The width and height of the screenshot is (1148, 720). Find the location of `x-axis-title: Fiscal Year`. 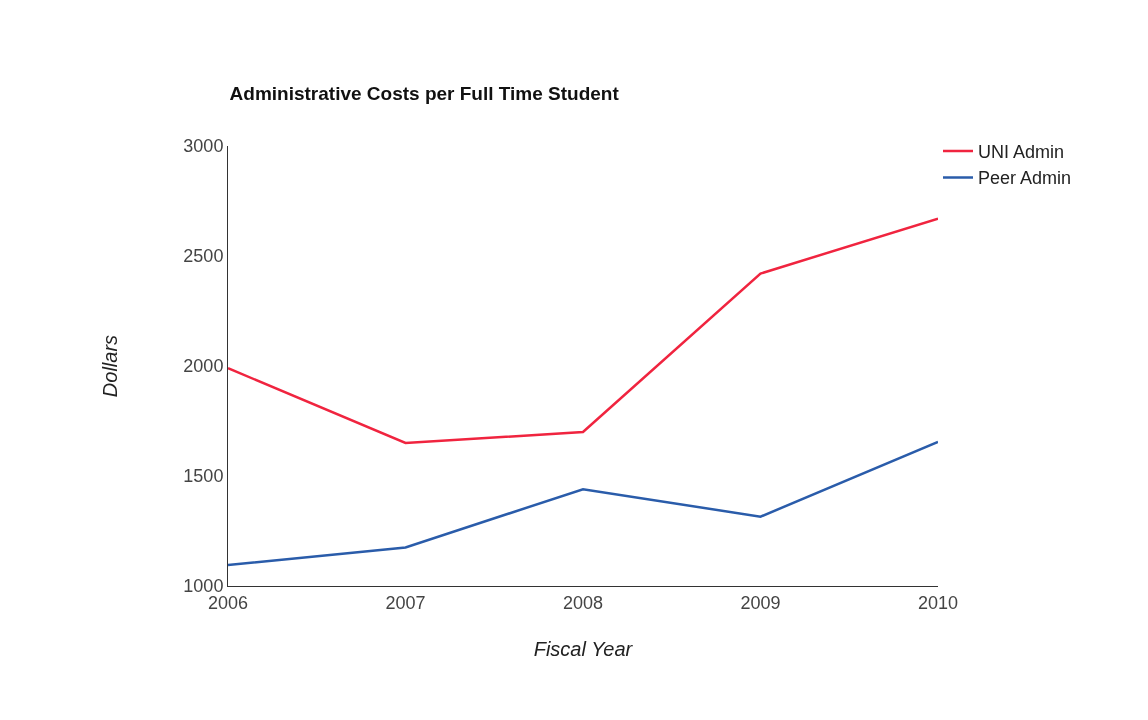

x-axis-title: Fiscal Year is located at coordinates (583, 649).